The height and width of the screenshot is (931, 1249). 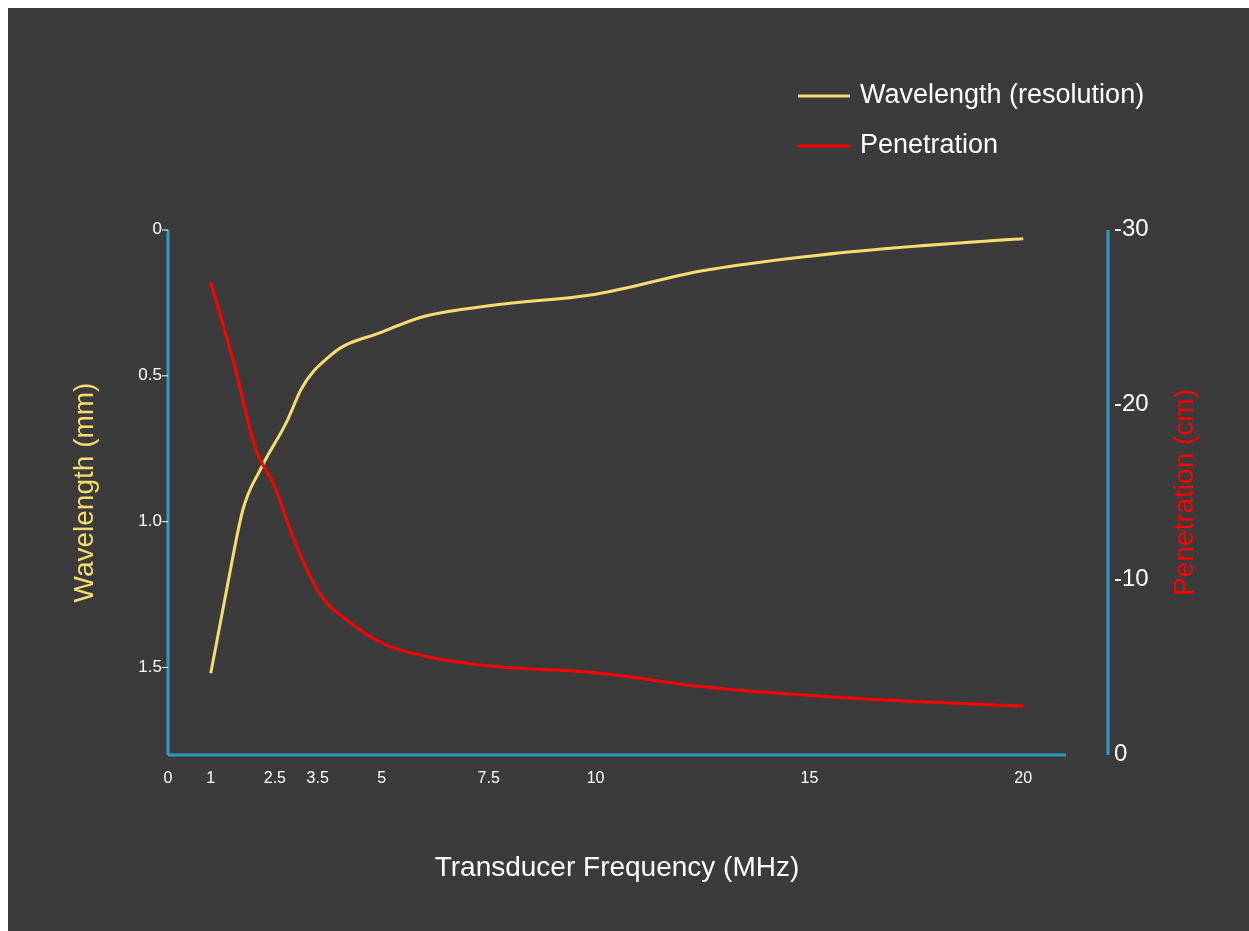 What do you see at coordinates (929, 144) in the screenshot?
I see `legend-label: Penetration` at bounding box center [929, 144].